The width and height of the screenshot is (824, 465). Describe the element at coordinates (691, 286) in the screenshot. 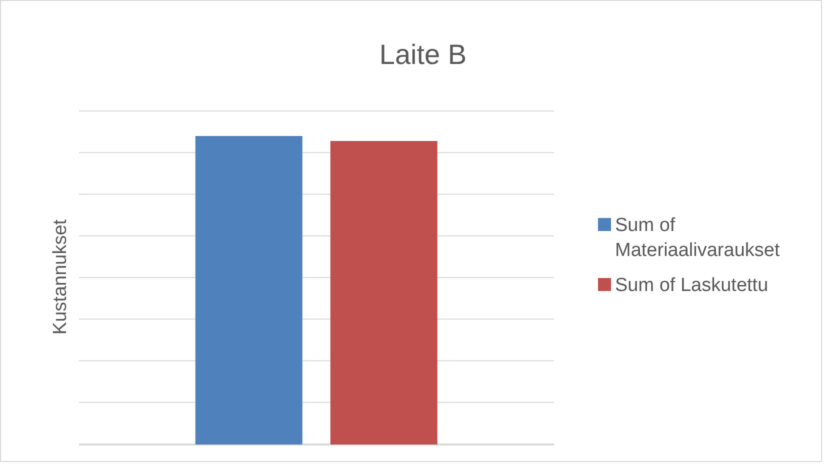

I see `legend-label: Sum of Laskutettu` at that location.